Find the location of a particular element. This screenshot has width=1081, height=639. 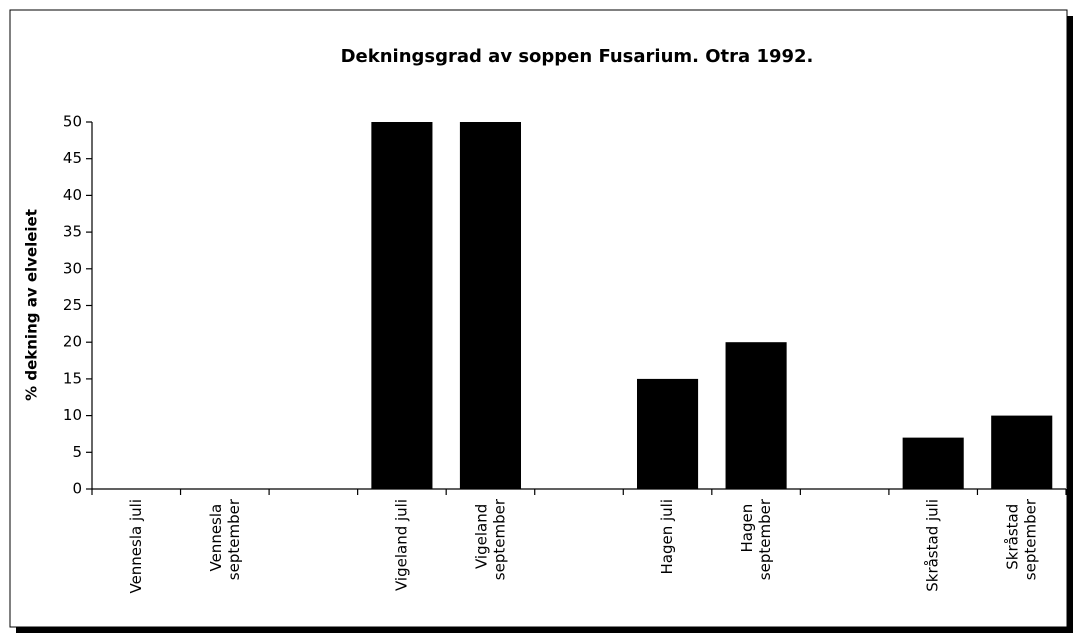

x-tick-label: Skråstad juli is located at coordinates (933, 545).